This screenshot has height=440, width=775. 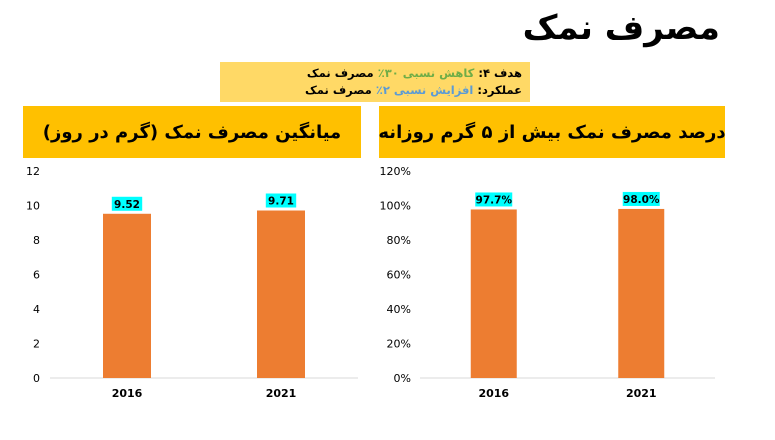 What do you see at coordinates (399, 275) in the screenshot?
I see `y-tick-label: 60%` at bounding box center [399, 275].